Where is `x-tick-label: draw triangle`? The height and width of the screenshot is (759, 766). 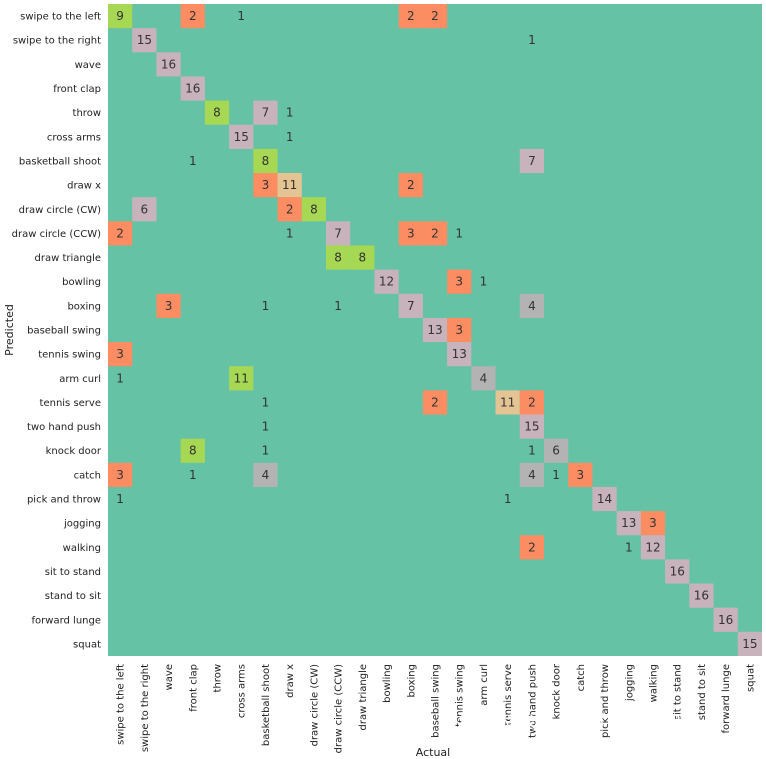
x-tick-label: draw triangle is located at coordinates (363, 697).